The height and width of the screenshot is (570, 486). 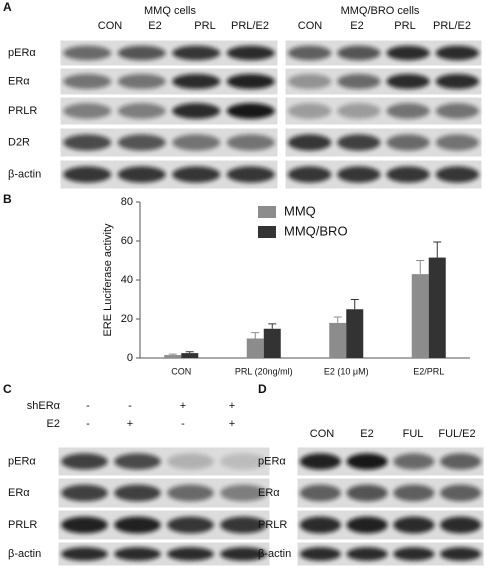 What do you see at coordinates (19, 81) in the screenshot?
I see `row-label: ERα` at bounding box center [19, 81].